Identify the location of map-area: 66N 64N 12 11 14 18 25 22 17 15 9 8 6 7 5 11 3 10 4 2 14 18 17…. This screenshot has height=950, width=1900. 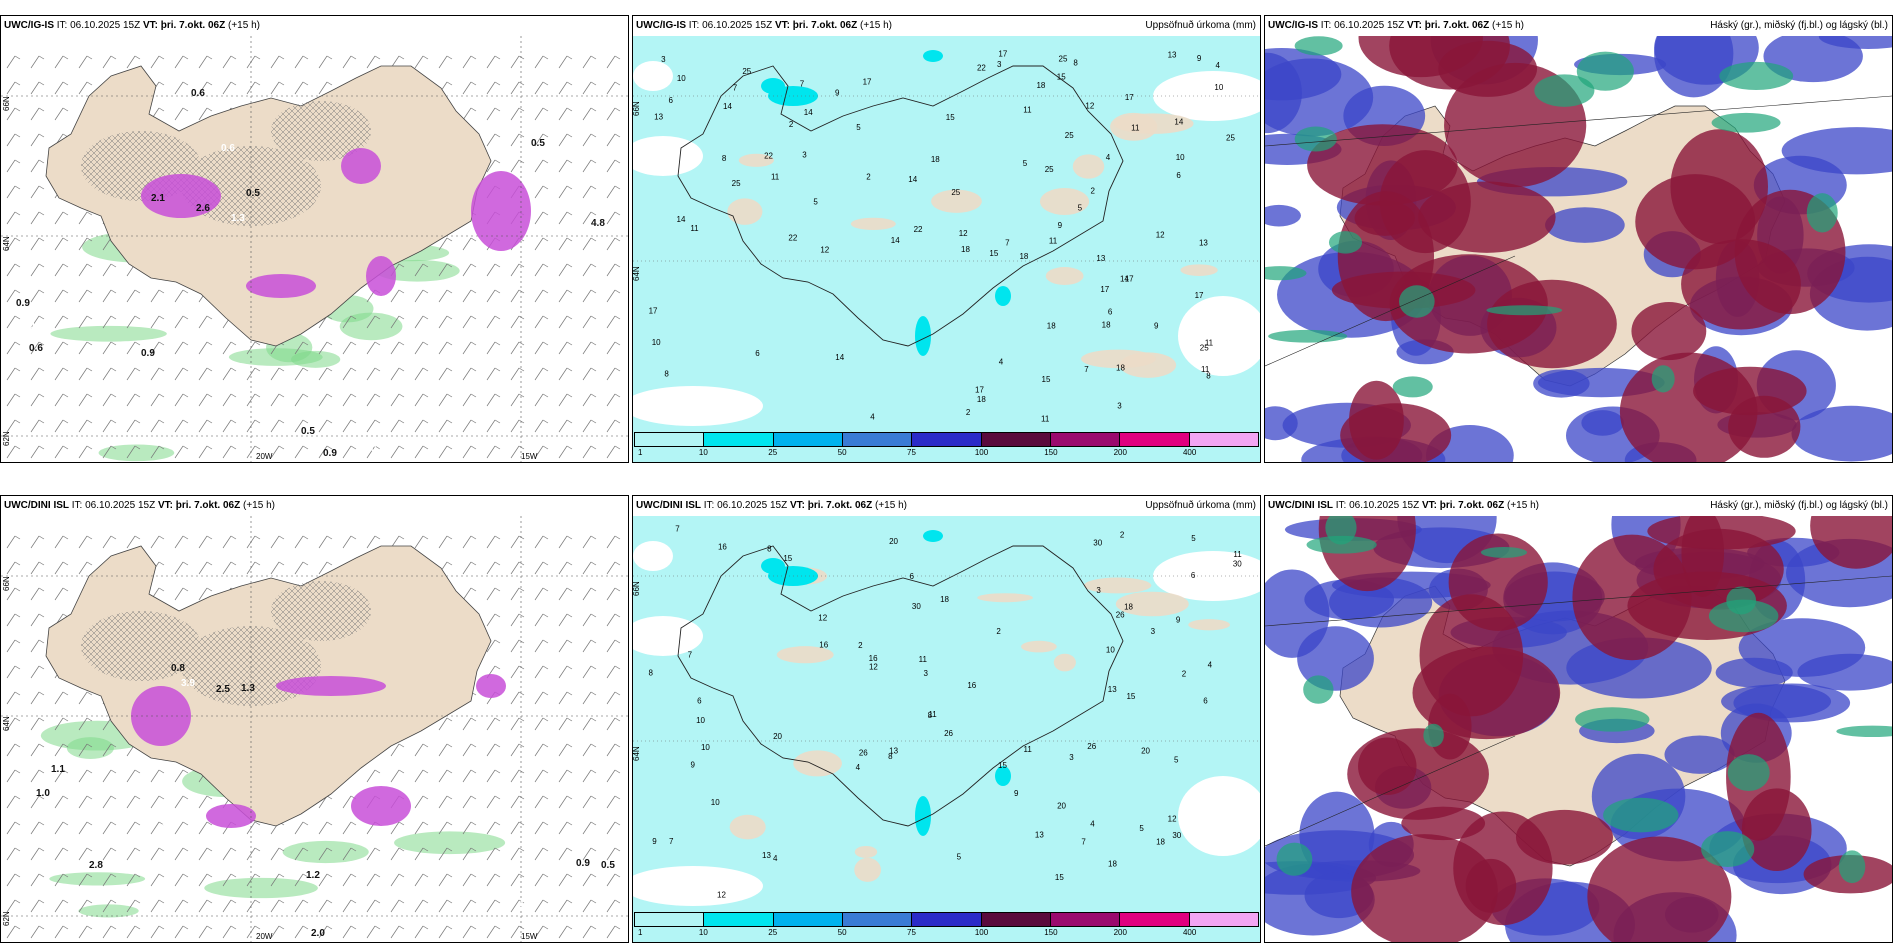
(946, 249).